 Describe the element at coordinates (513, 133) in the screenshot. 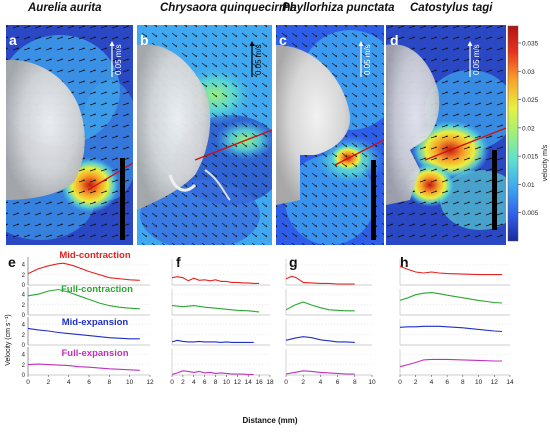

I see `colorbar` at that location.